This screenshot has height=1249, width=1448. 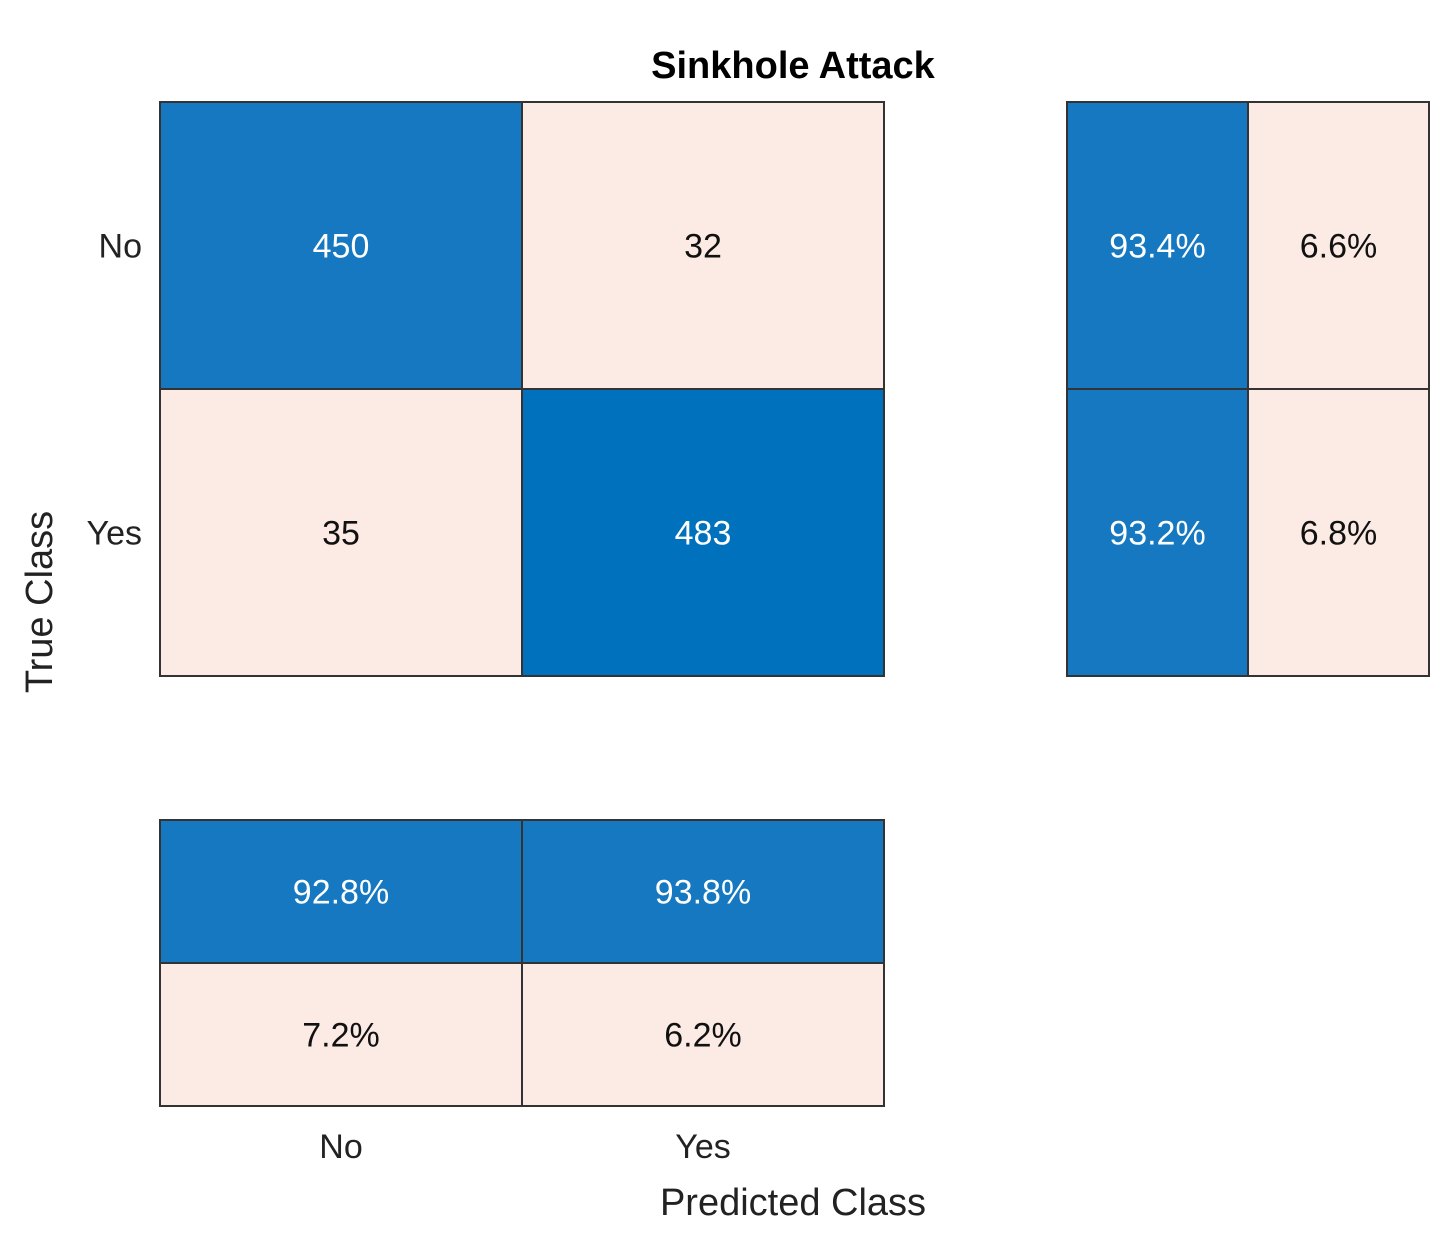 I want to click on x-axis-label: Predicted Class, so click(x=793, y=1203).